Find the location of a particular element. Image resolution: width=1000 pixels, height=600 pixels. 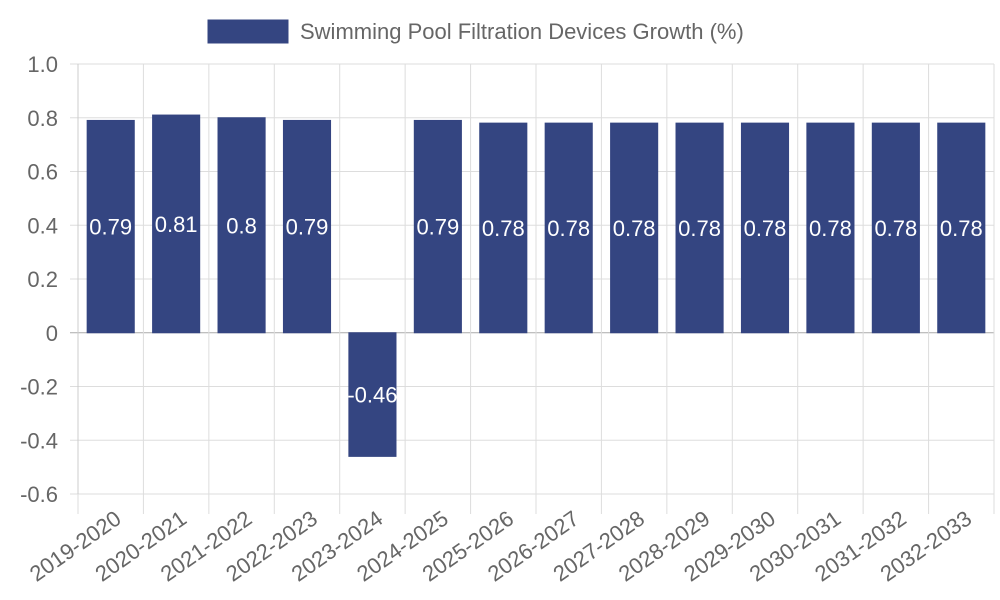

bar-value-label: 0.81 is located at coordinates (176, 224).